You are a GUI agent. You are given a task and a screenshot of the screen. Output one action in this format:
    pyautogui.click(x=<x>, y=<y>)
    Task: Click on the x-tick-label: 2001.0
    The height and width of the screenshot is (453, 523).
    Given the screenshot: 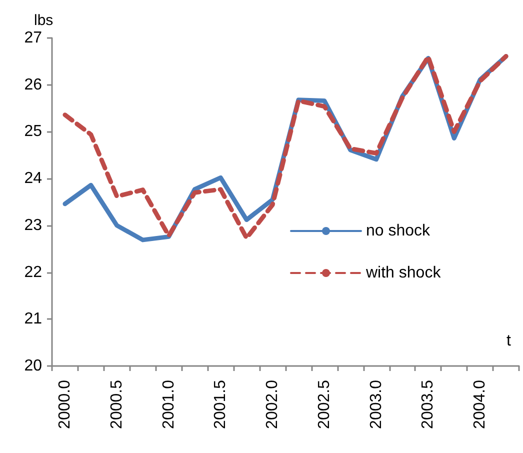 What is the action you would take?
    pyautogui.click(x=169, y=404)
    